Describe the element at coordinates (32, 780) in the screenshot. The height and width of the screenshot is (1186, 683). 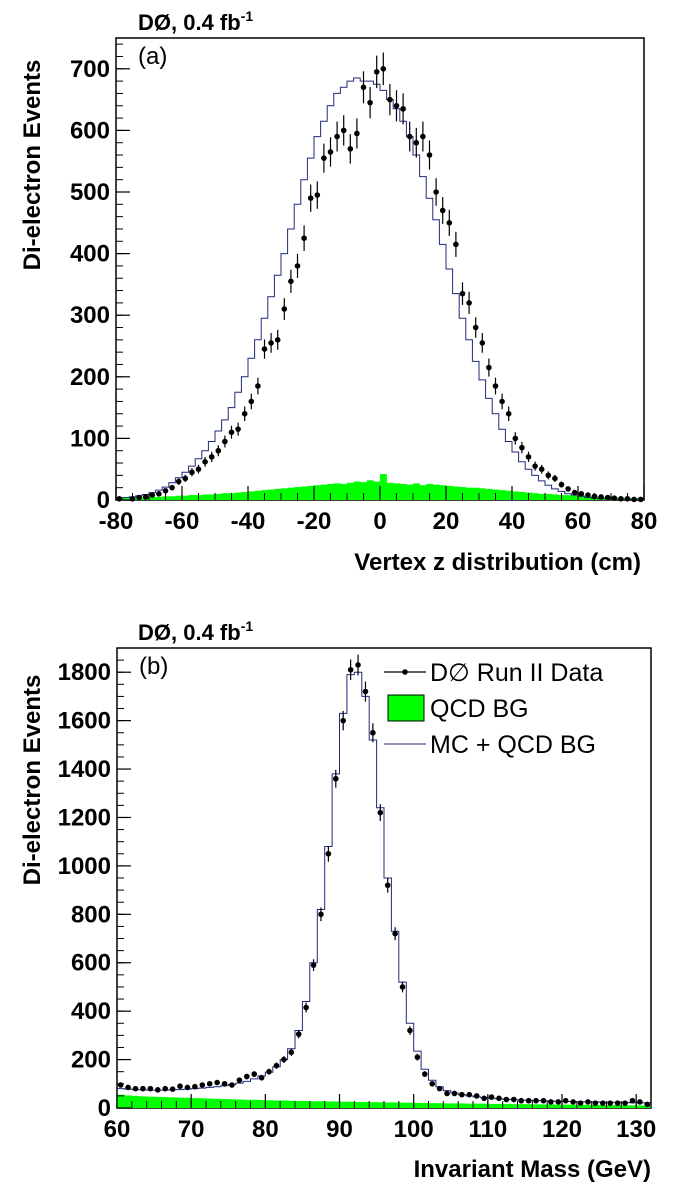
I see `panel-b-ylabel: Di-electron Events` at that location.